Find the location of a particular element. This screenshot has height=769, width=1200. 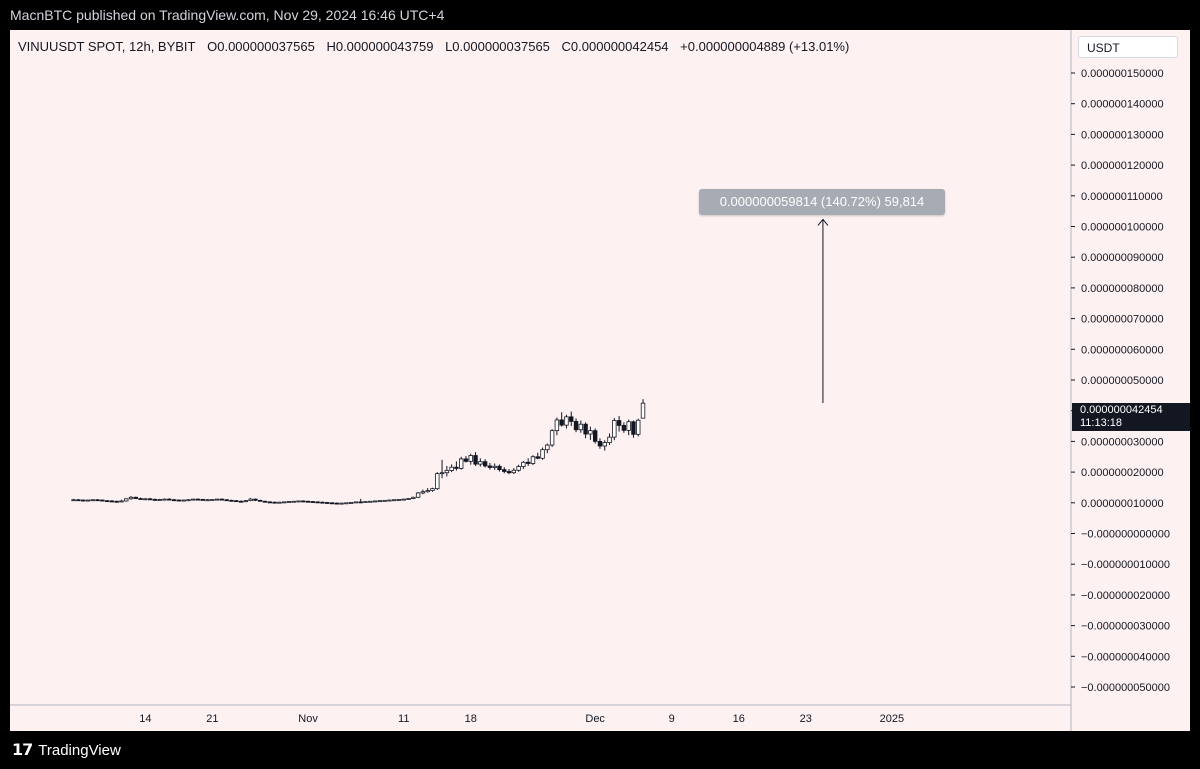

price-tick-label: 0.000000100000 is located at coordinates (1122, 228).